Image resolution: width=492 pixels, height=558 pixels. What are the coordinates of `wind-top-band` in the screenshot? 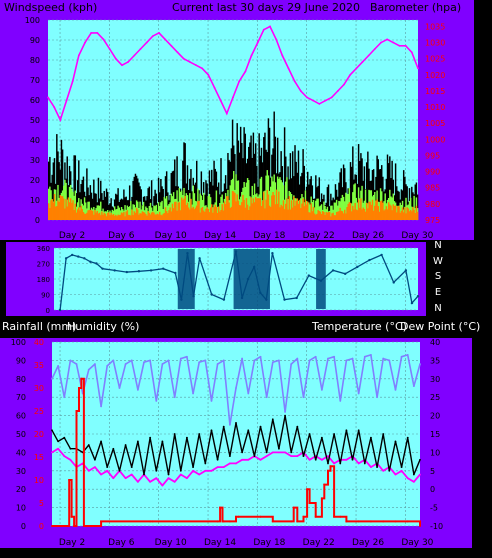 It's located at (233, 10).